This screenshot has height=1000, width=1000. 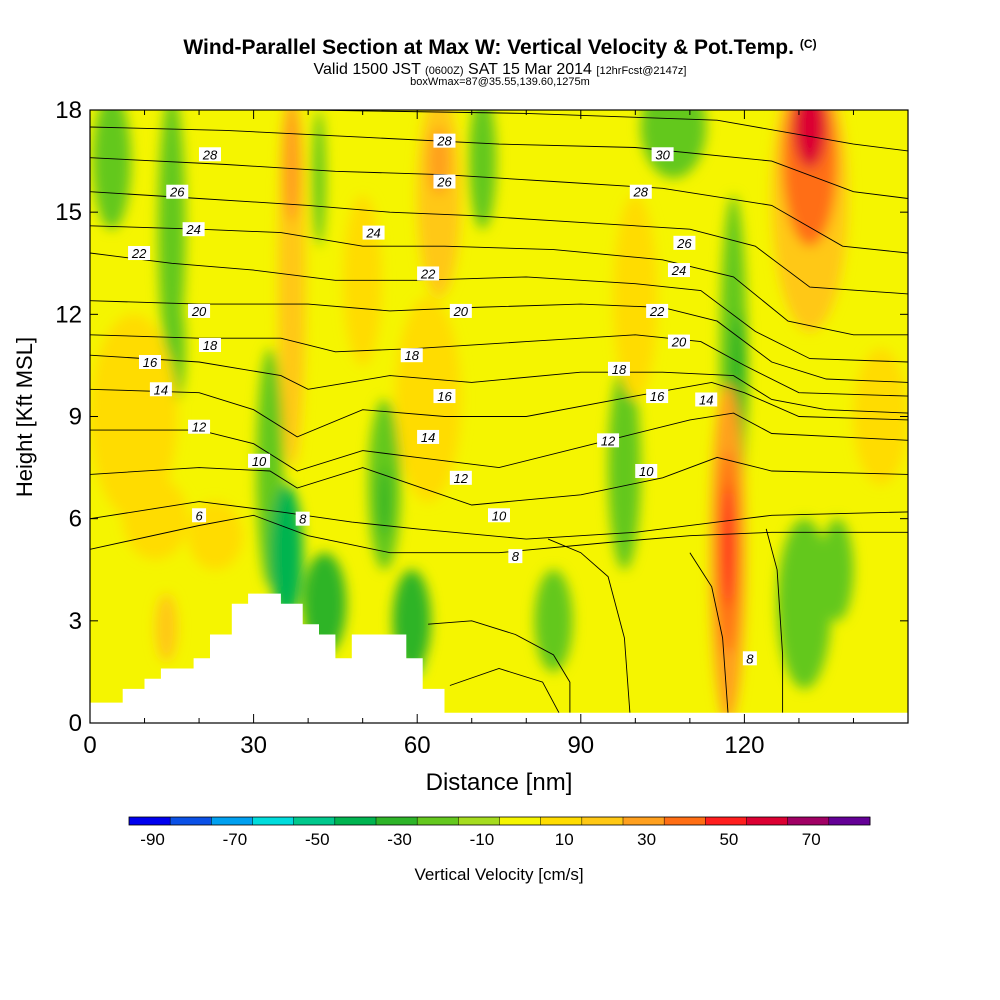 I want to click on contour-label-text: 26, so click(x=684, y=243).